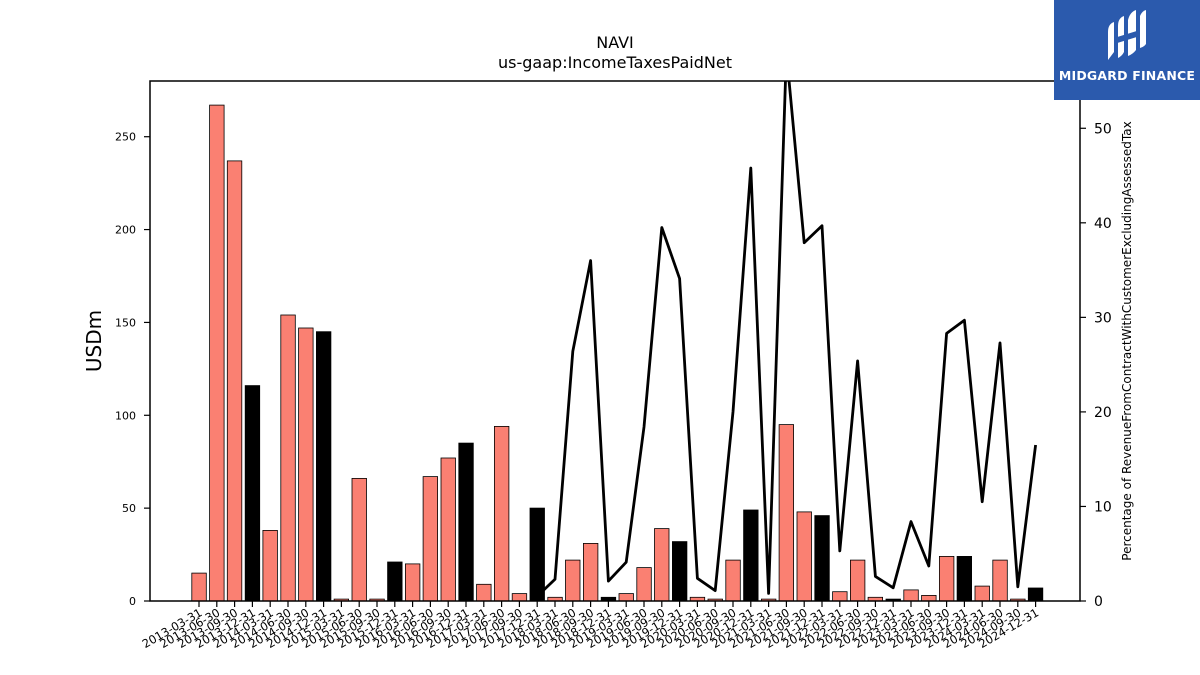  Describe the element at coordinates (125, 322) in the screenshot. I see `y-tick-label: 150` at that location.